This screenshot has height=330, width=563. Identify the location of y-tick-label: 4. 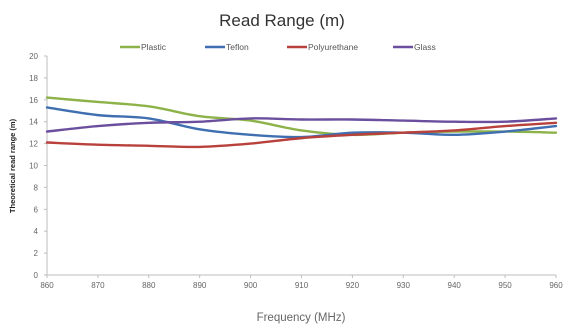
(36, 231).